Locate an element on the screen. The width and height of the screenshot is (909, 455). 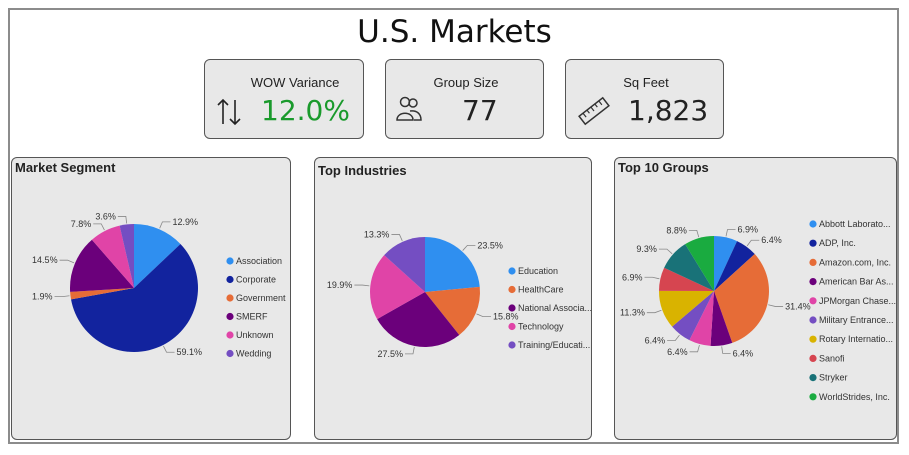
kpi-value: 1,823 is located at coordinates (668, 110).